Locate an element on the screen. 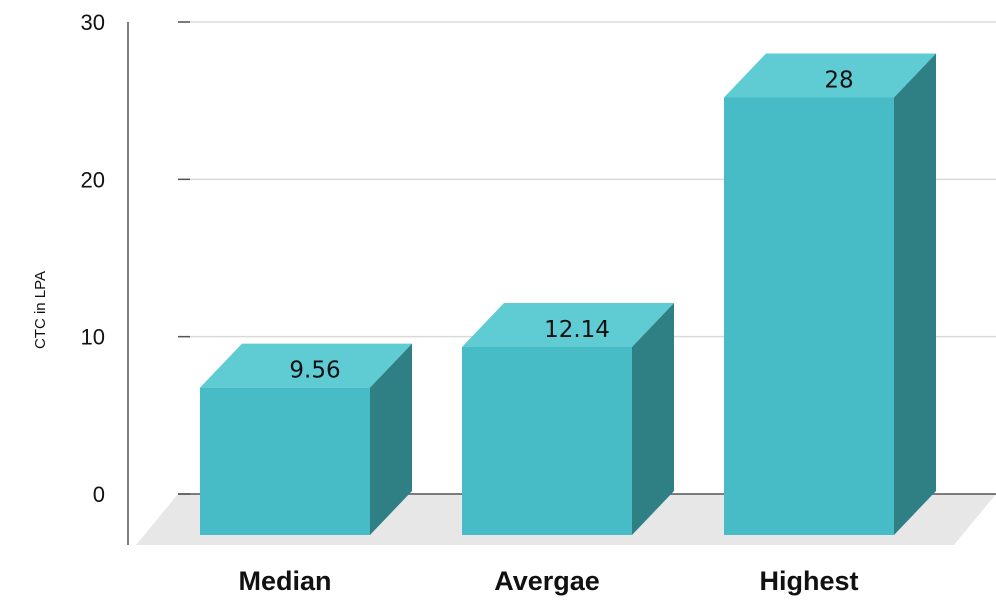  y-tick-label: 30 is located at coordinates (93, 22).